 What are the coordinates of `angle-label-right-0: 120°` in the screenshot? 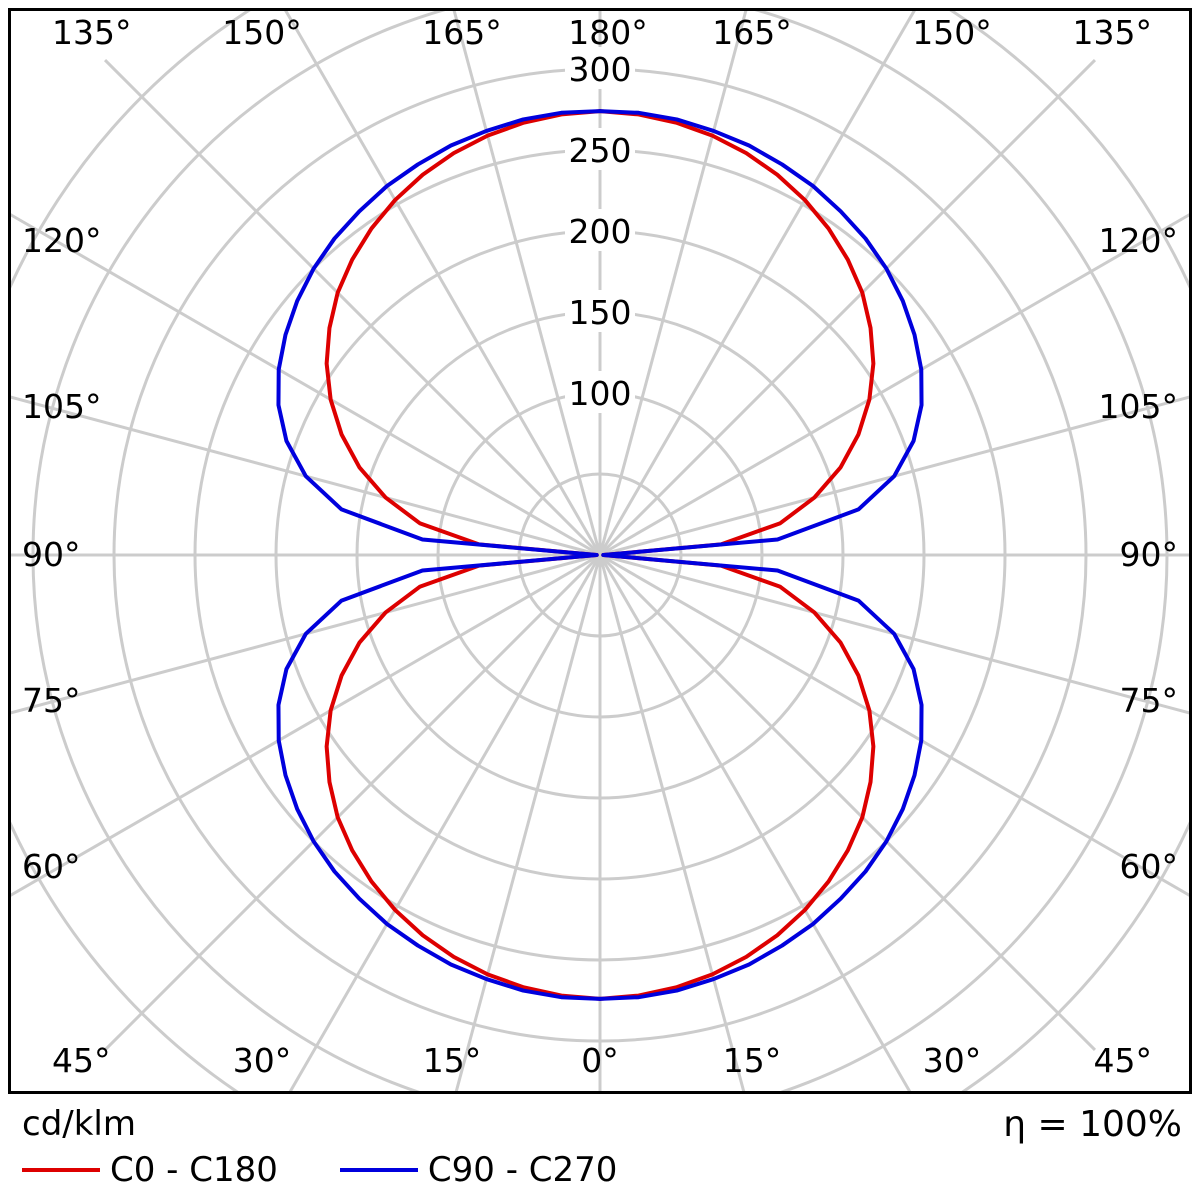 It's located at (1139, 240).